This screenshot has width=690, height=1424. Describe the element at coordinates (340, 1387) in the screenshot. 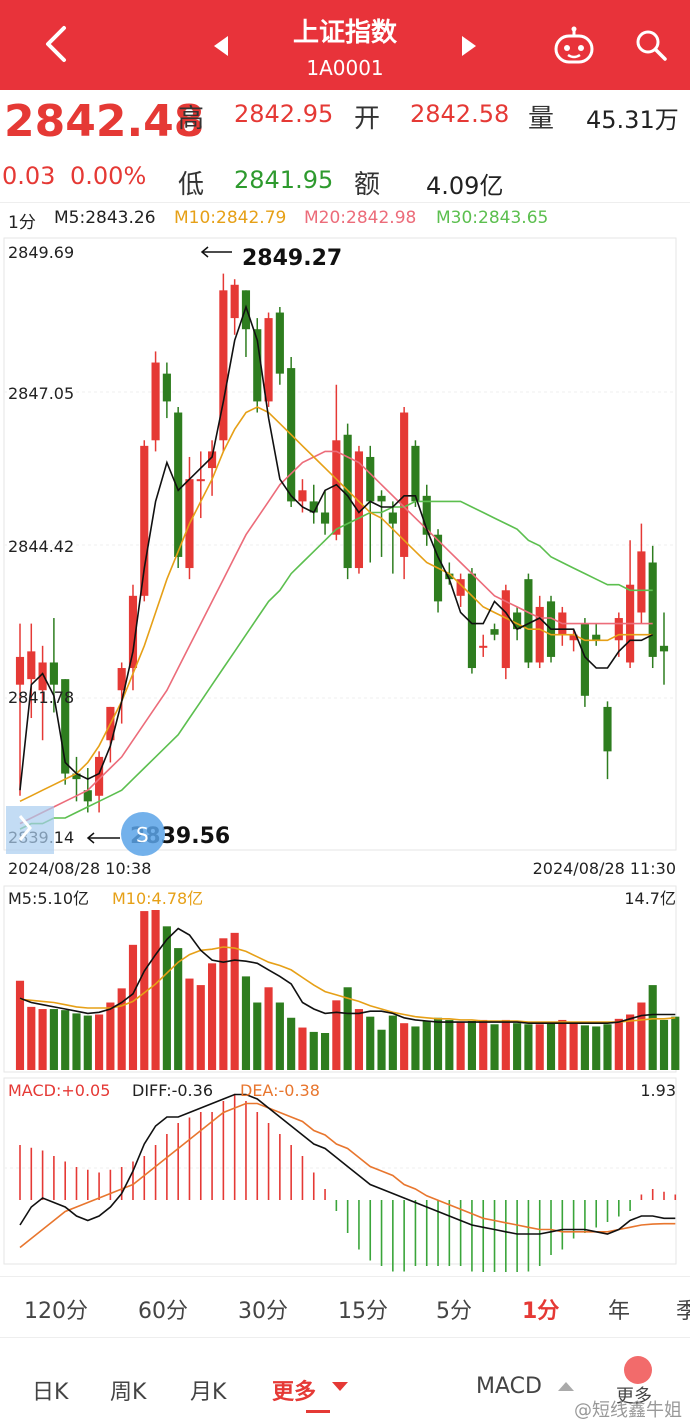

I see `more-dropdown-icon` at that location.